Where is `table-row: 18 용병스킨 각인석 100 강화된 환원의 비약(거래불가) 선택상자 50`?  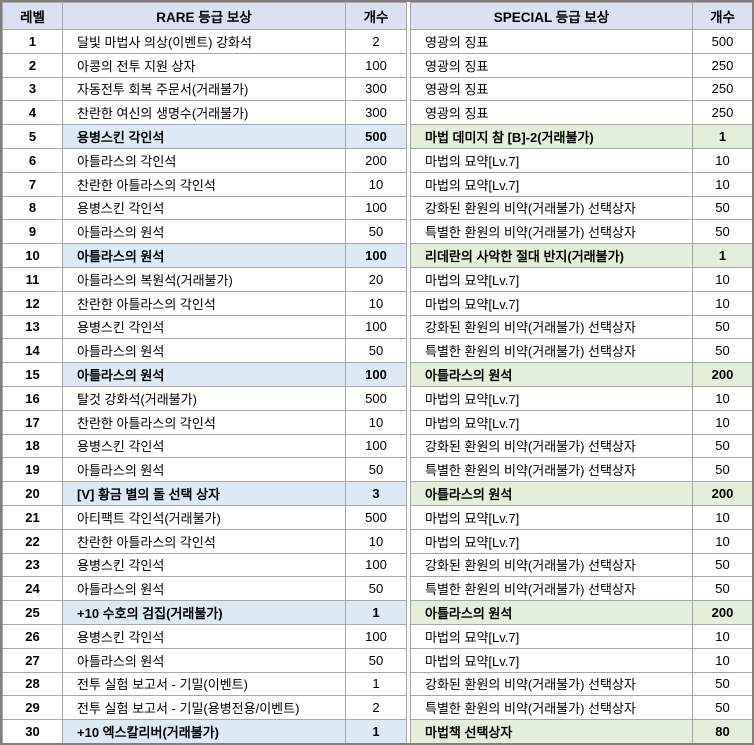
table-row: 18 용병스킨 각인석 100 강화된 환원의 비약(거래불가) 선택상자 50 is located at coordinates (377, 446).